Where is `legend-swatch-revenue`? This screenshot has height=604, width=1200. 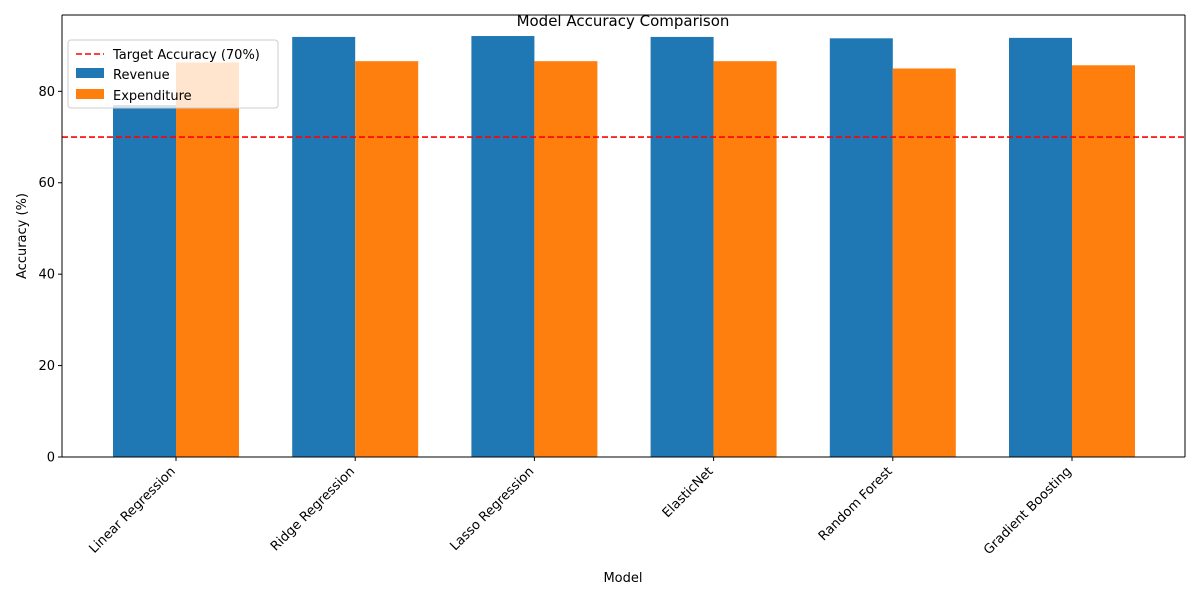
legend-swatch-revenue is located at coordinates (90, 73).